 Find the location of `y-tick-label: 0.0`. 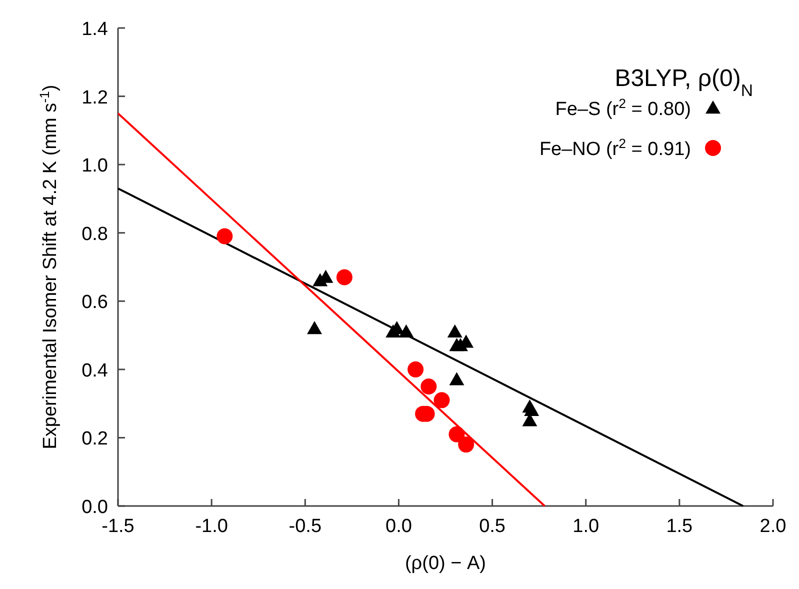

y-tick-label: 0.0 is located at coordinates (95, 507).